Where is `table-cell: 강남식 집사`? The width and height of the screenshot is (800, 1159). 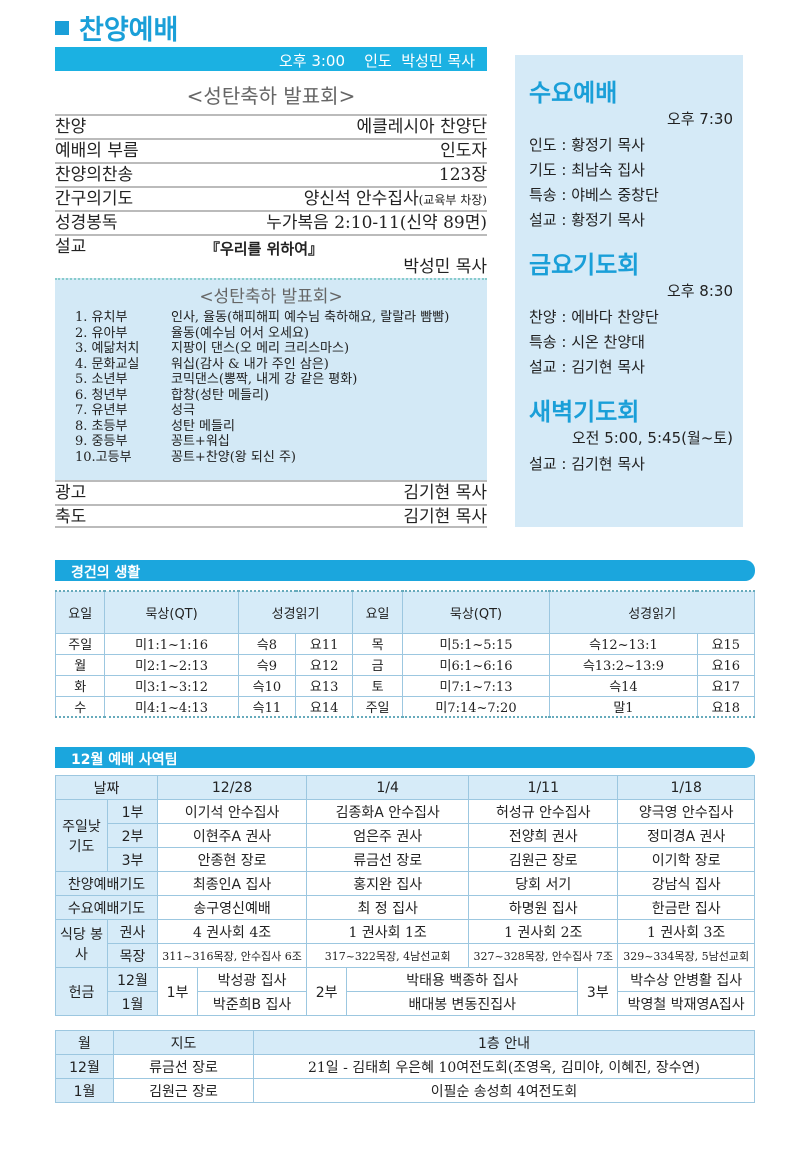
table-cell: 강남식 집사 is located at coordinates (686, 883).